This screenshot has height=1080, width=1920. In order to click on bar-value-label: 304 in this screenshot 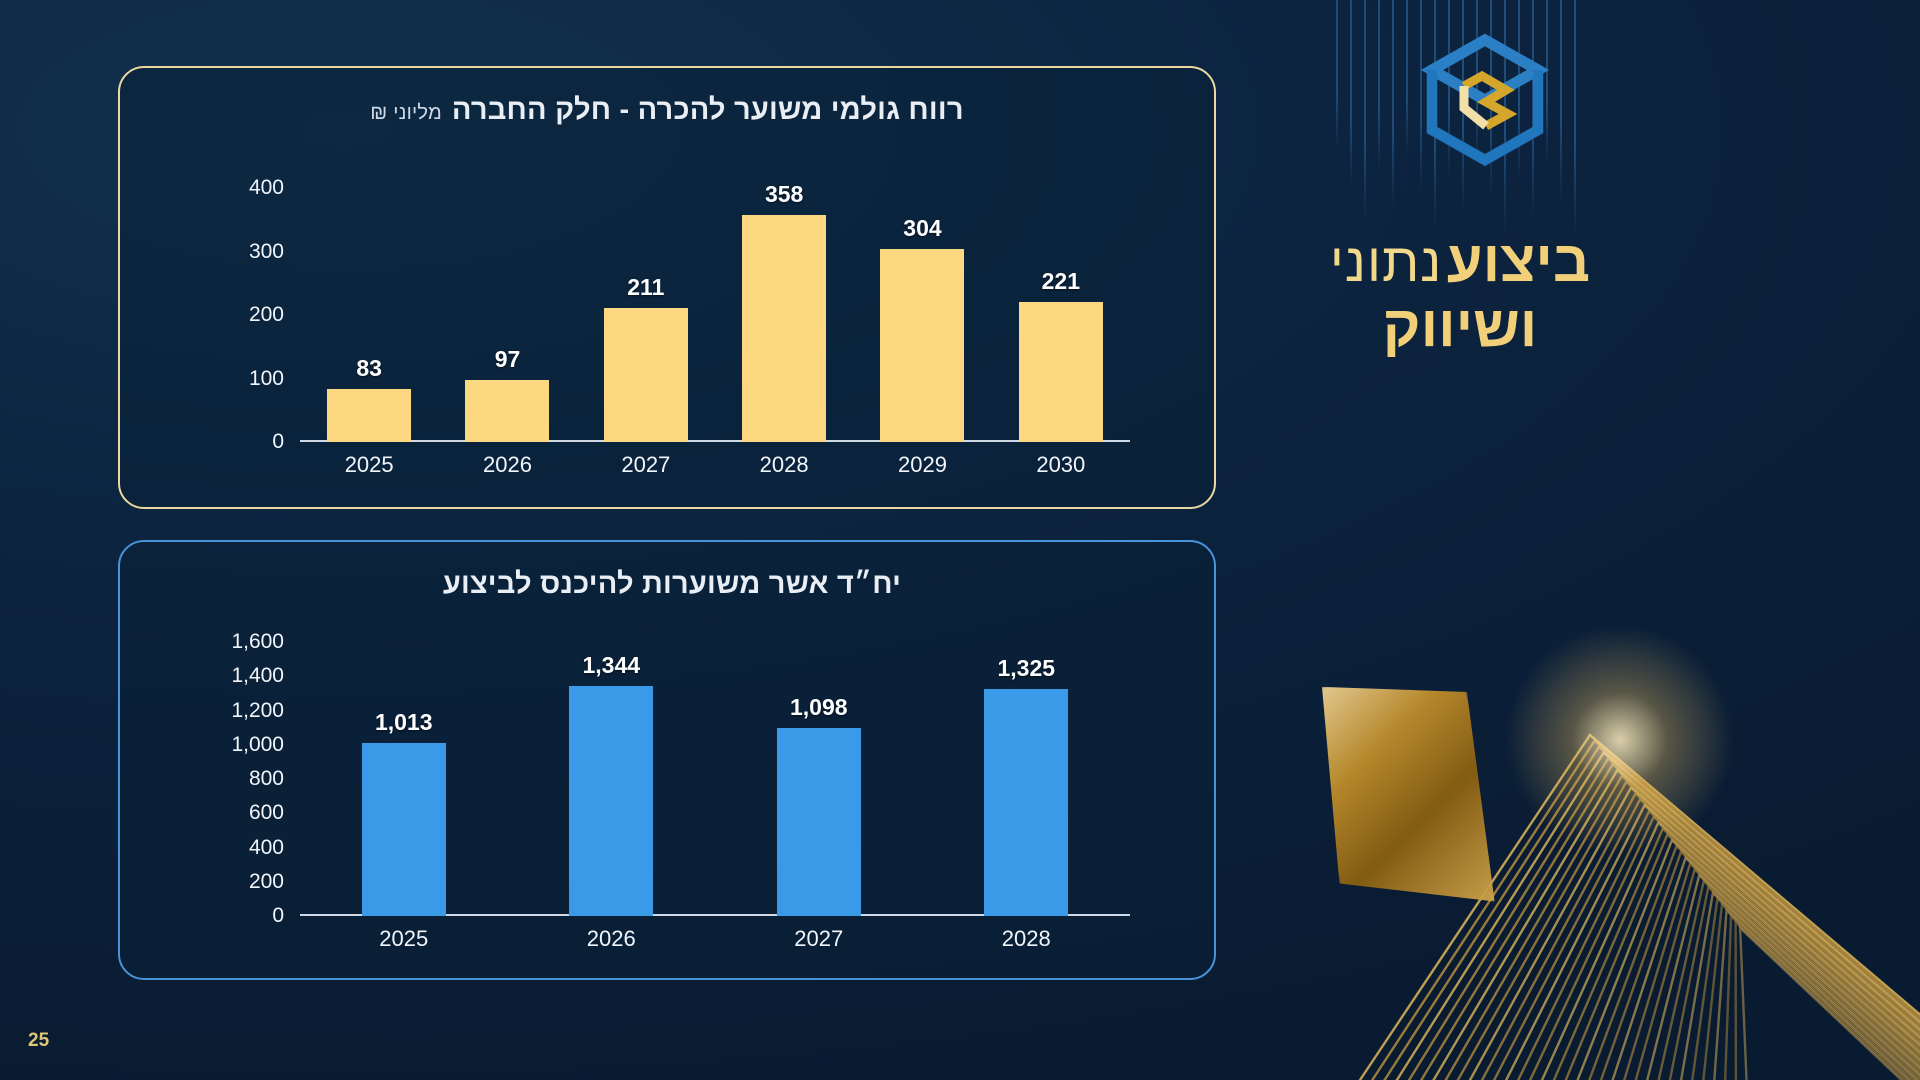, I will do `click(922, 227)`.